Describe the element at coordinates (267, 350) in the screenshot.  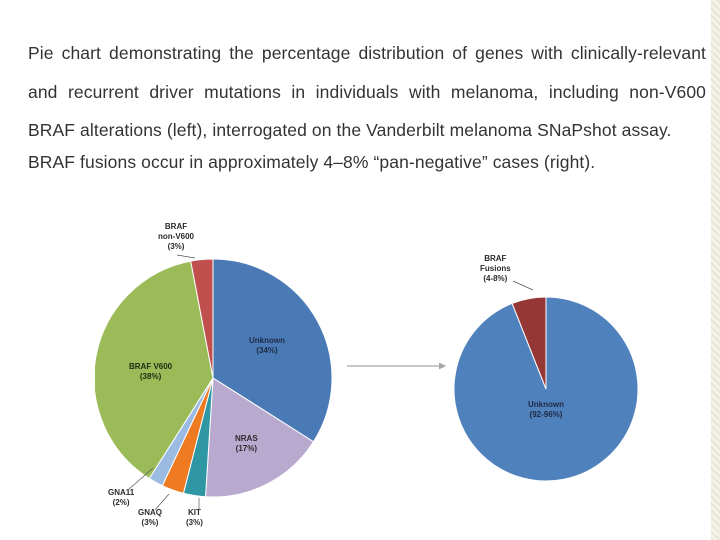
I see `label-unknown-left-pct: (34%)` at that location.